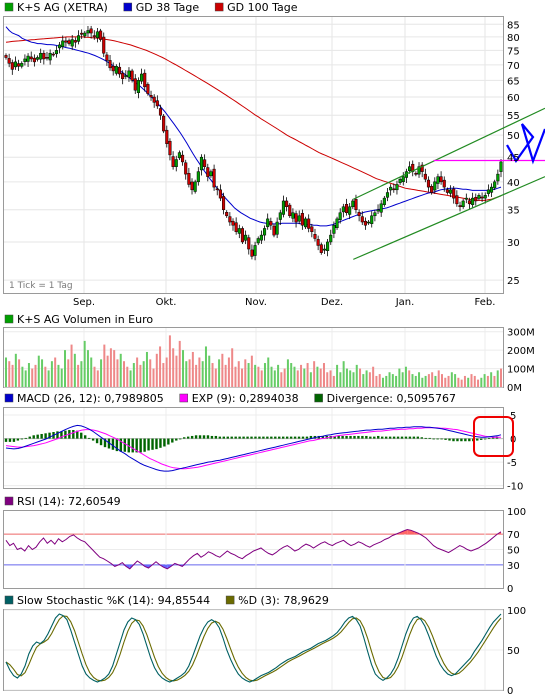 This screenshot has height=698, width=545. Describe the element at coordinates (165, 566) in the screenshot. I see `oversold-fill` at that location.